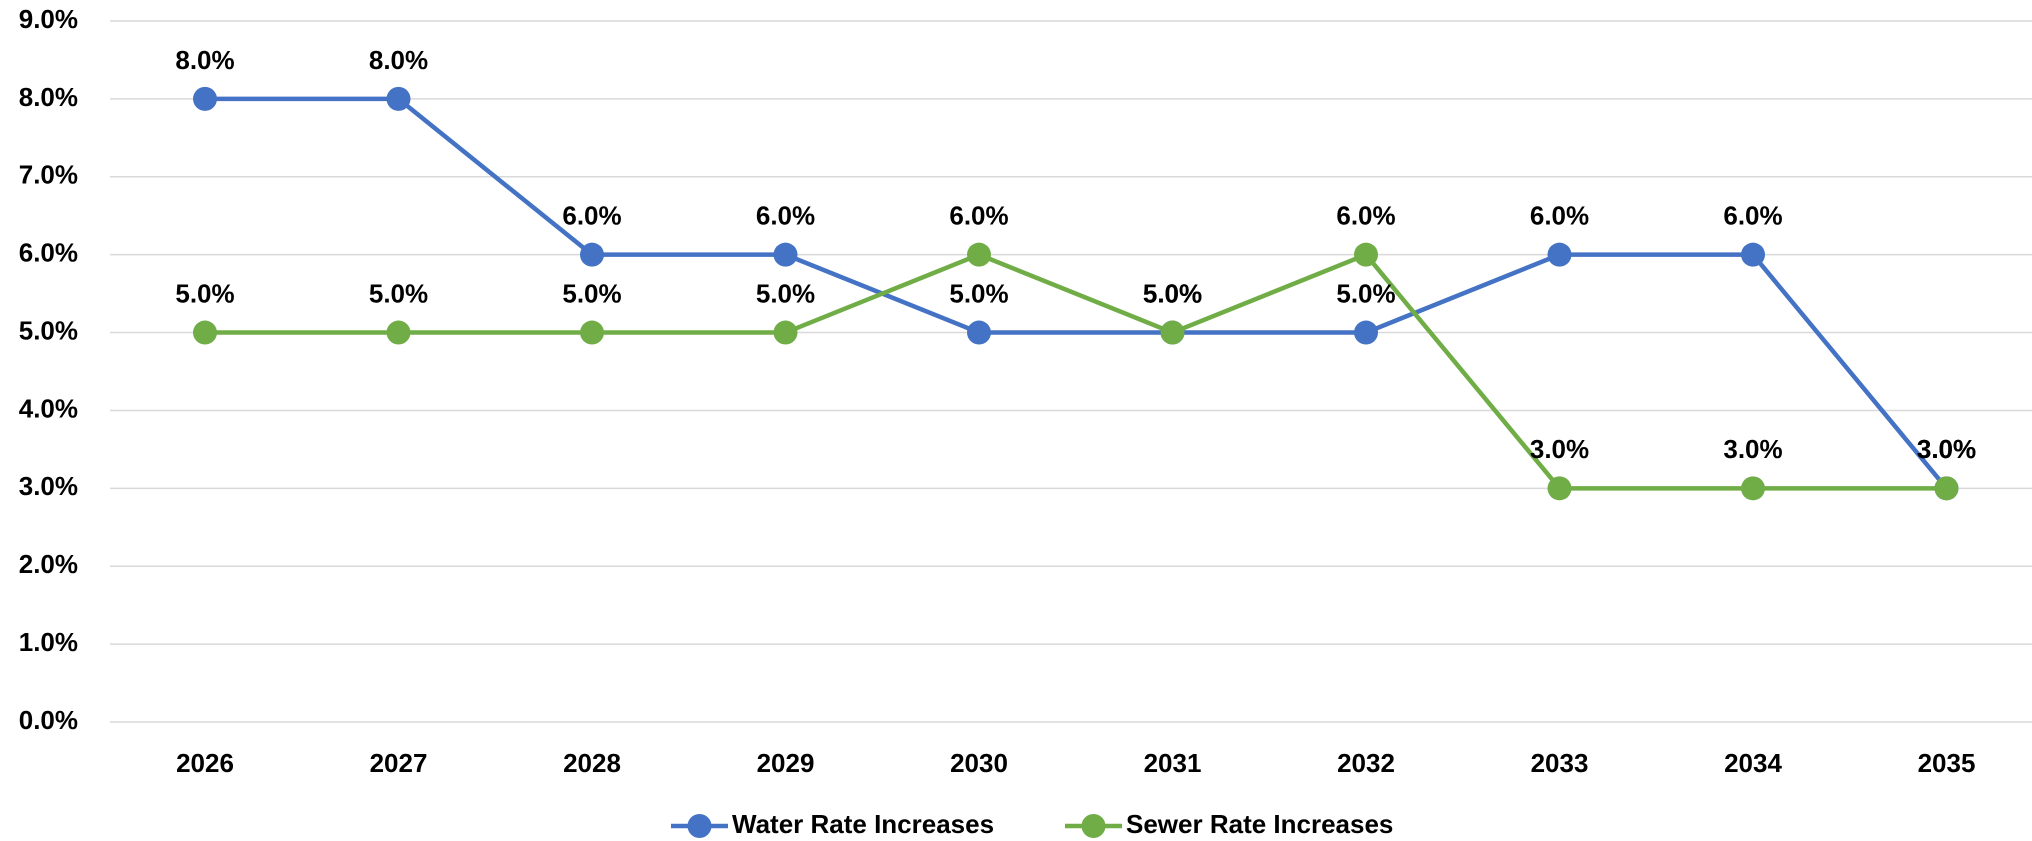  I want to click on x-tick-label: 2032, so click(1366, 763).